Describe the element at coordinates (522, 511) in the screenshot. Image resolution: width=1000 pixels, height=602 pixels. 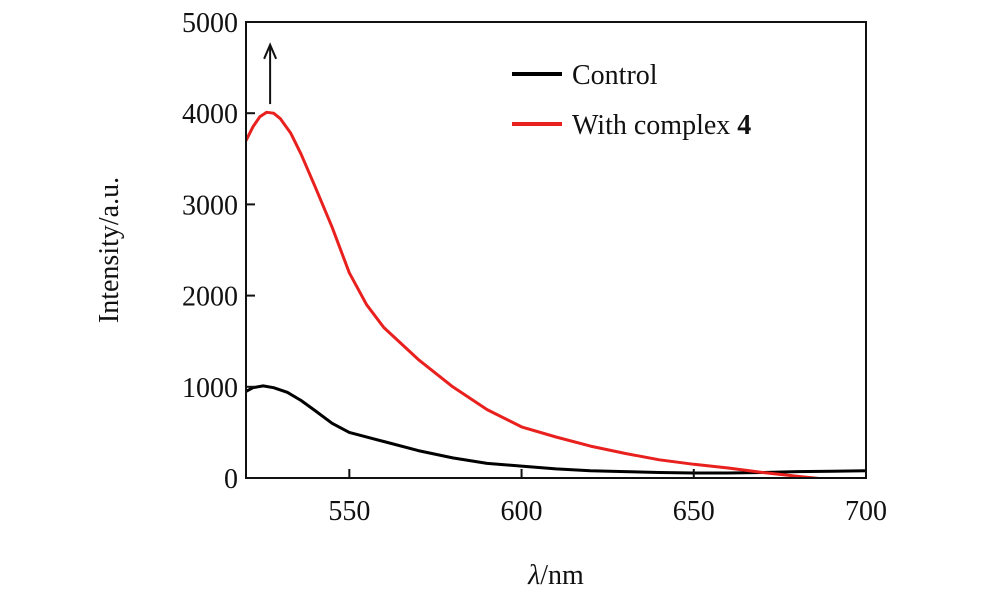
I see `x-tick-label-600: 600` at that location.